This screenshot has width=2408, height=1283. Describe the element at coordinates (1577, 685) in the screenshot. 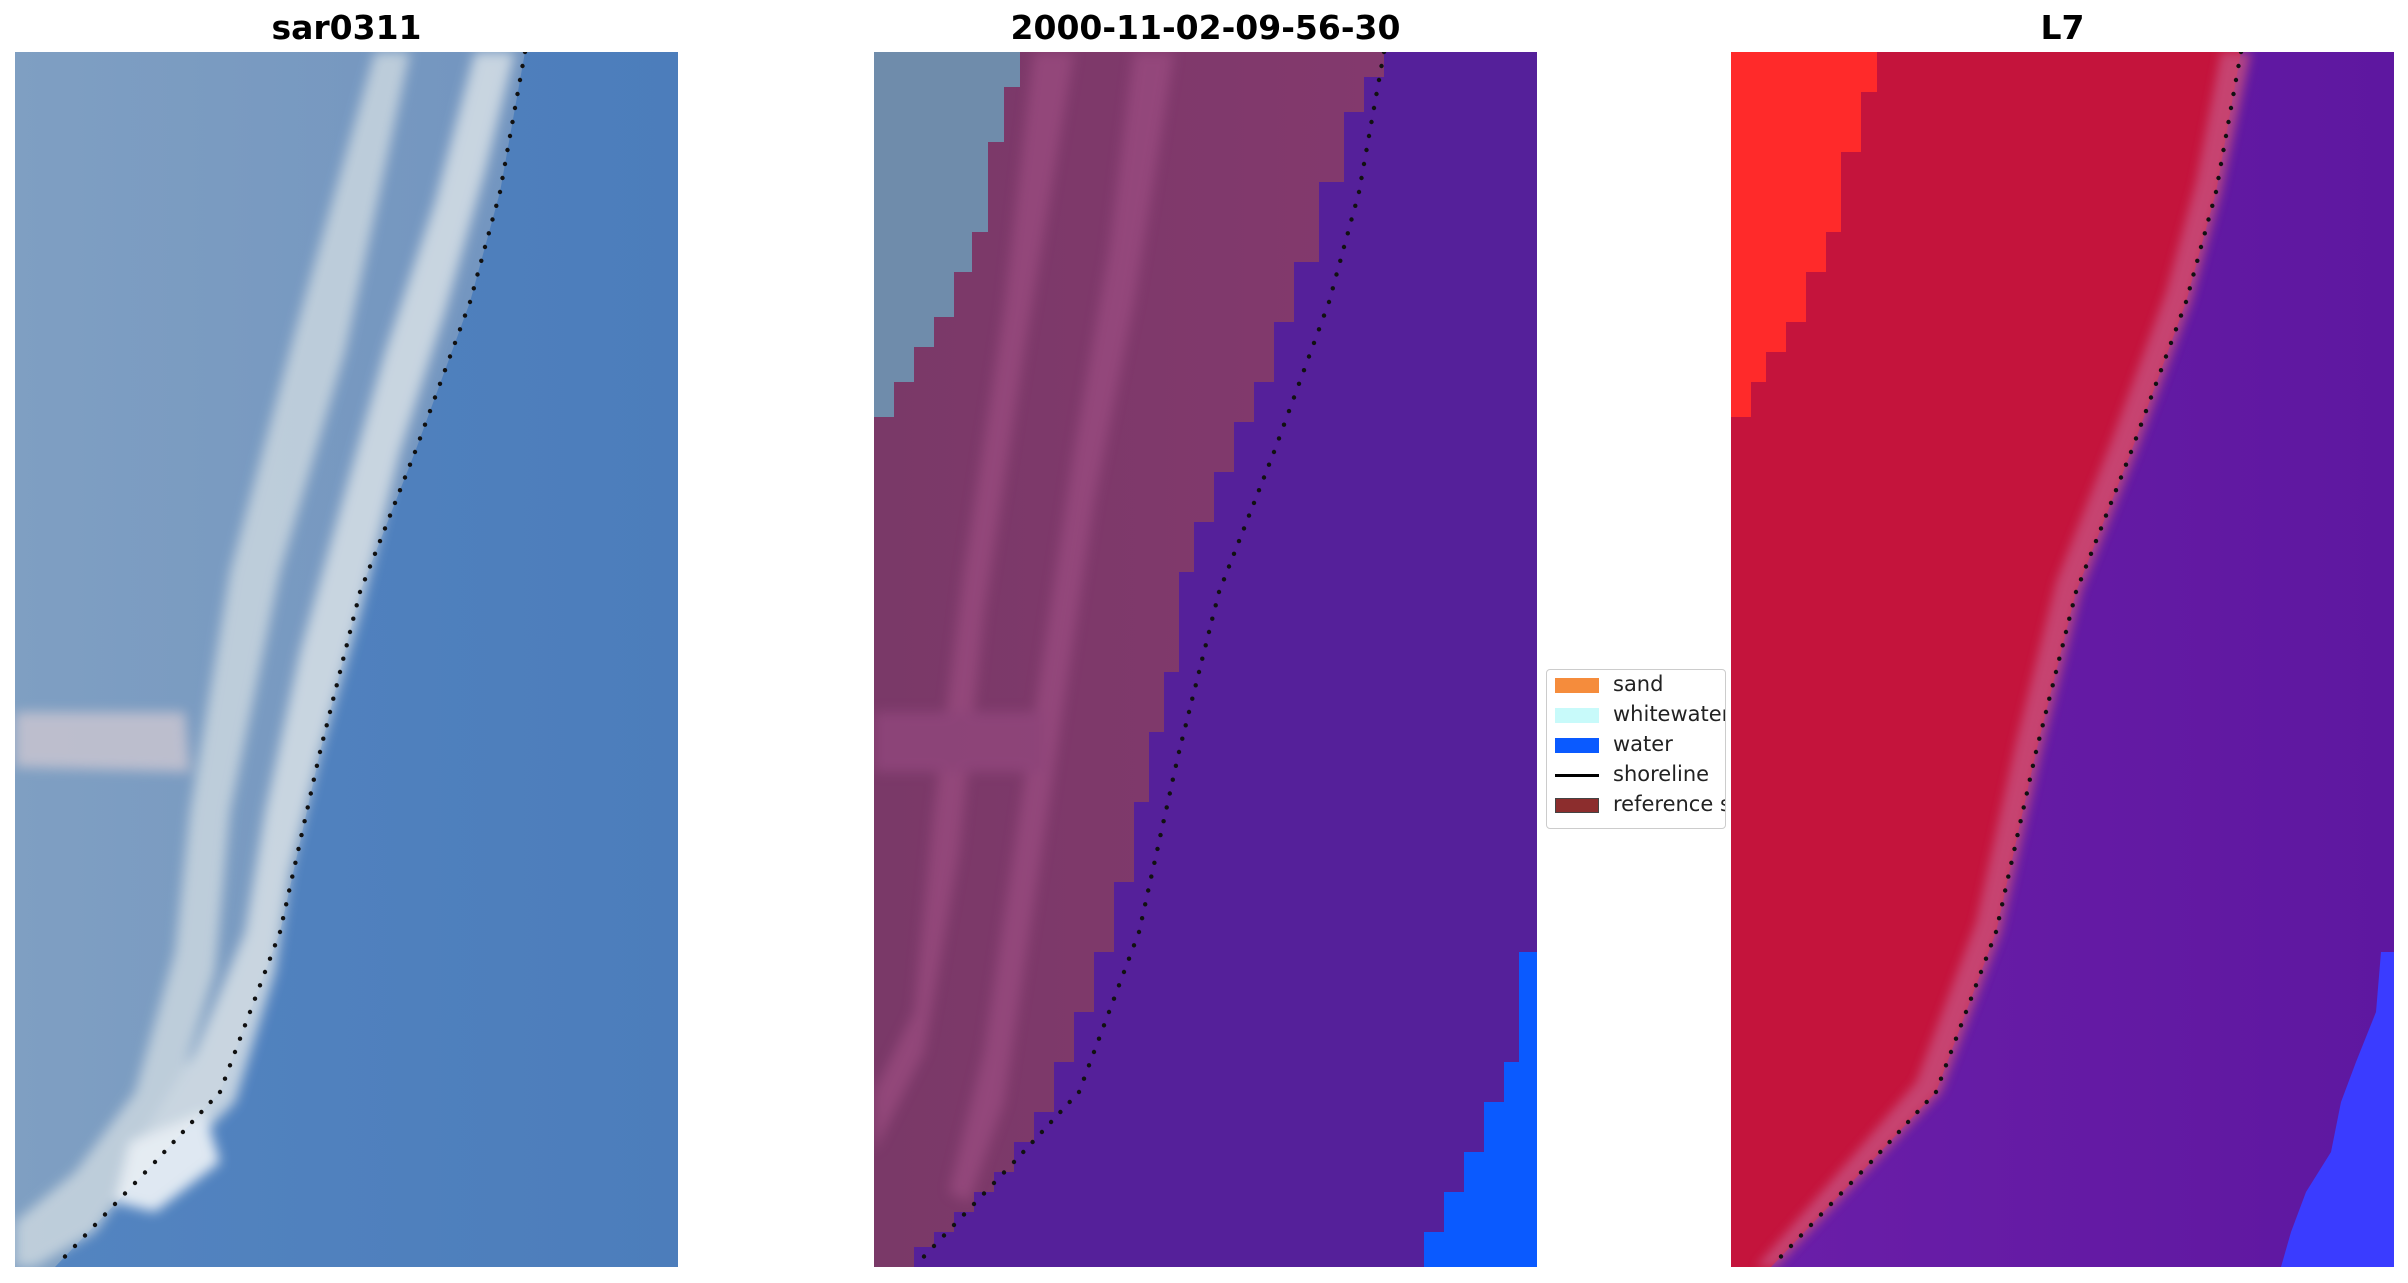

I see `legend-swatch-sand` at that location.